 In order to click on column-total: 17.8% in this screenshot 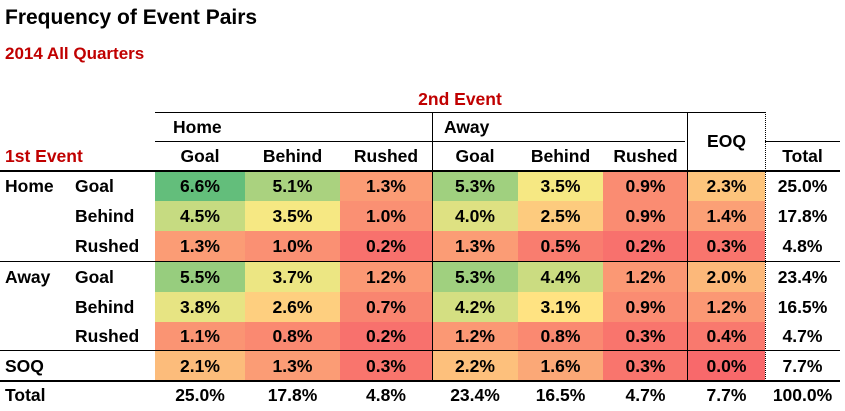, I will do `click(292, 395)`.